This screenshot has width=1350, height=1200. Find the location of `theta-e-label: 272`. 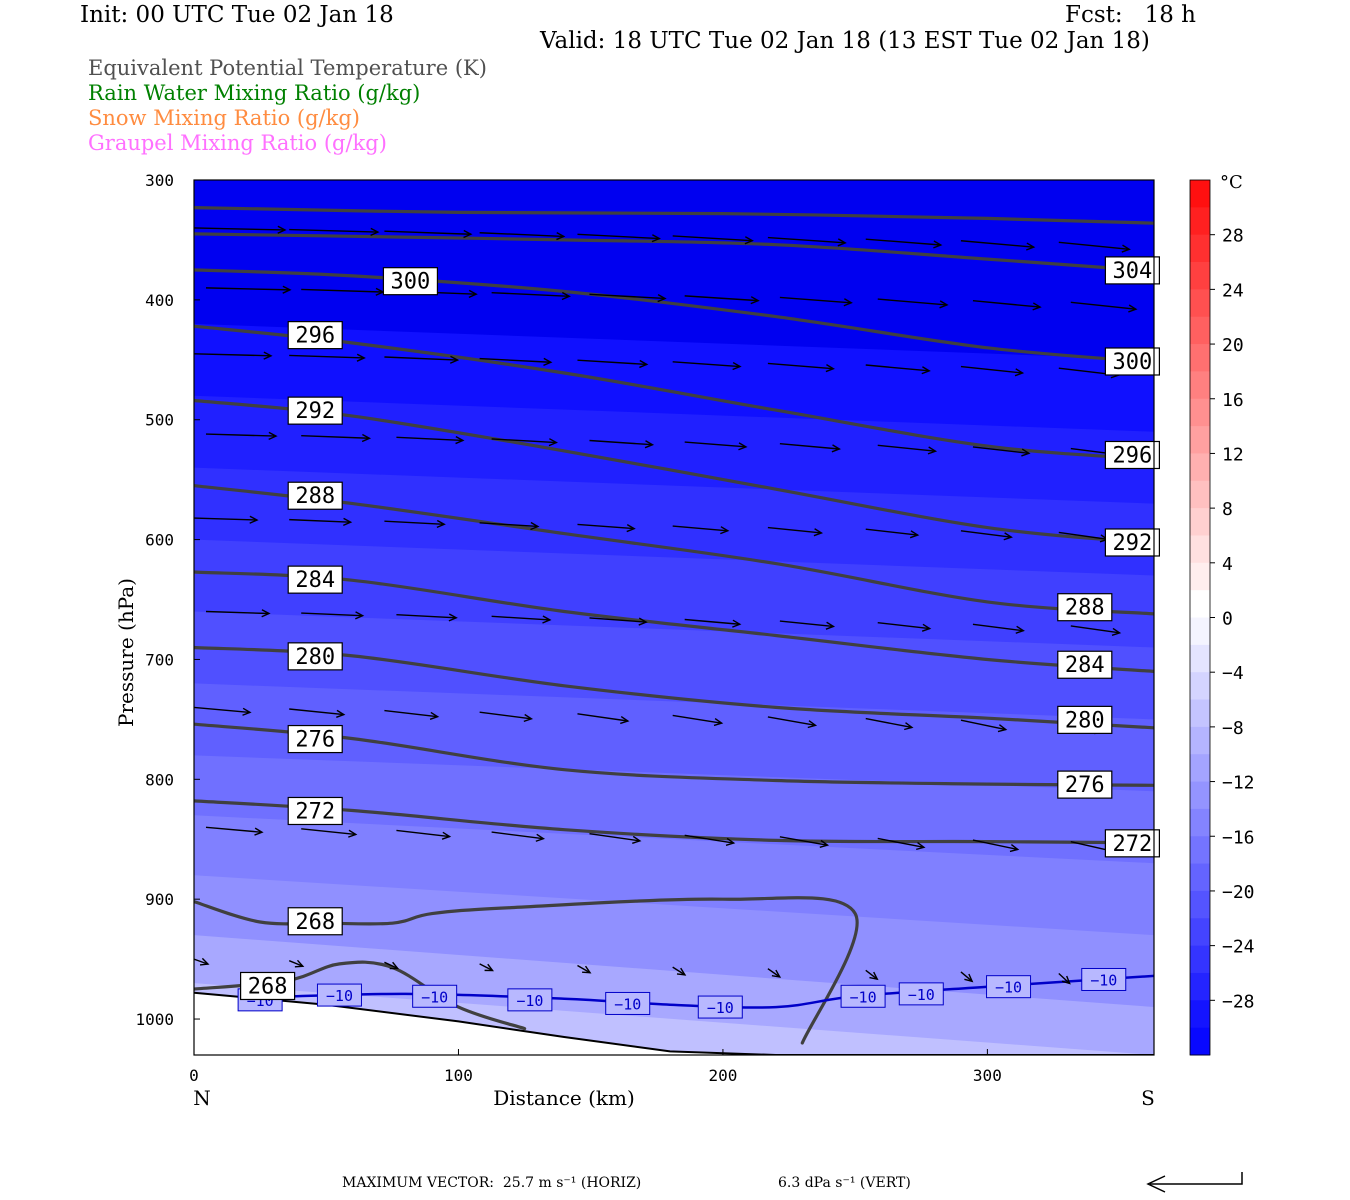

theta-e-label: 272 is located at coordinates (315, 811).